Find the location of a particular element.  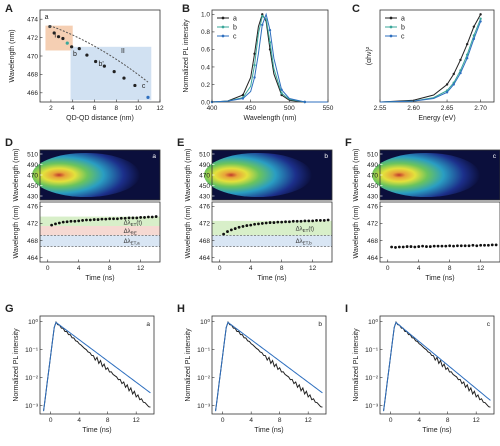

y-tick-label: 10⁰ is located at coordinates (33, 322).